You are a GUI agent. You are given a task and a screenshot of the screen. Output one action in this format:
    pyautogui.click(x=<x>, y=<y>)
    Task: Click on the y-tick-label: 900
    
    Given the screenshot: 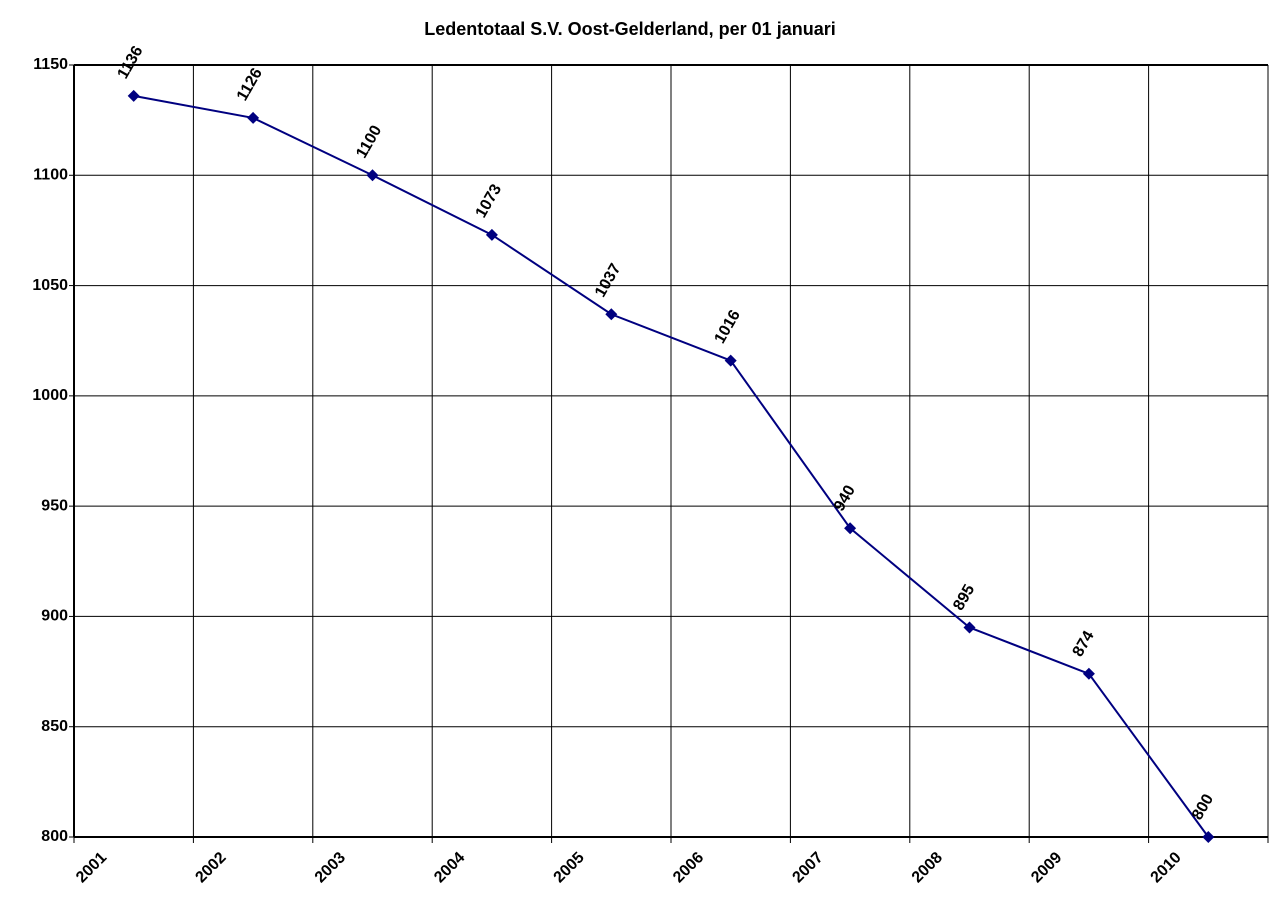 What is the action you would take?
    pyautogui.click(x=54, y=616)
    